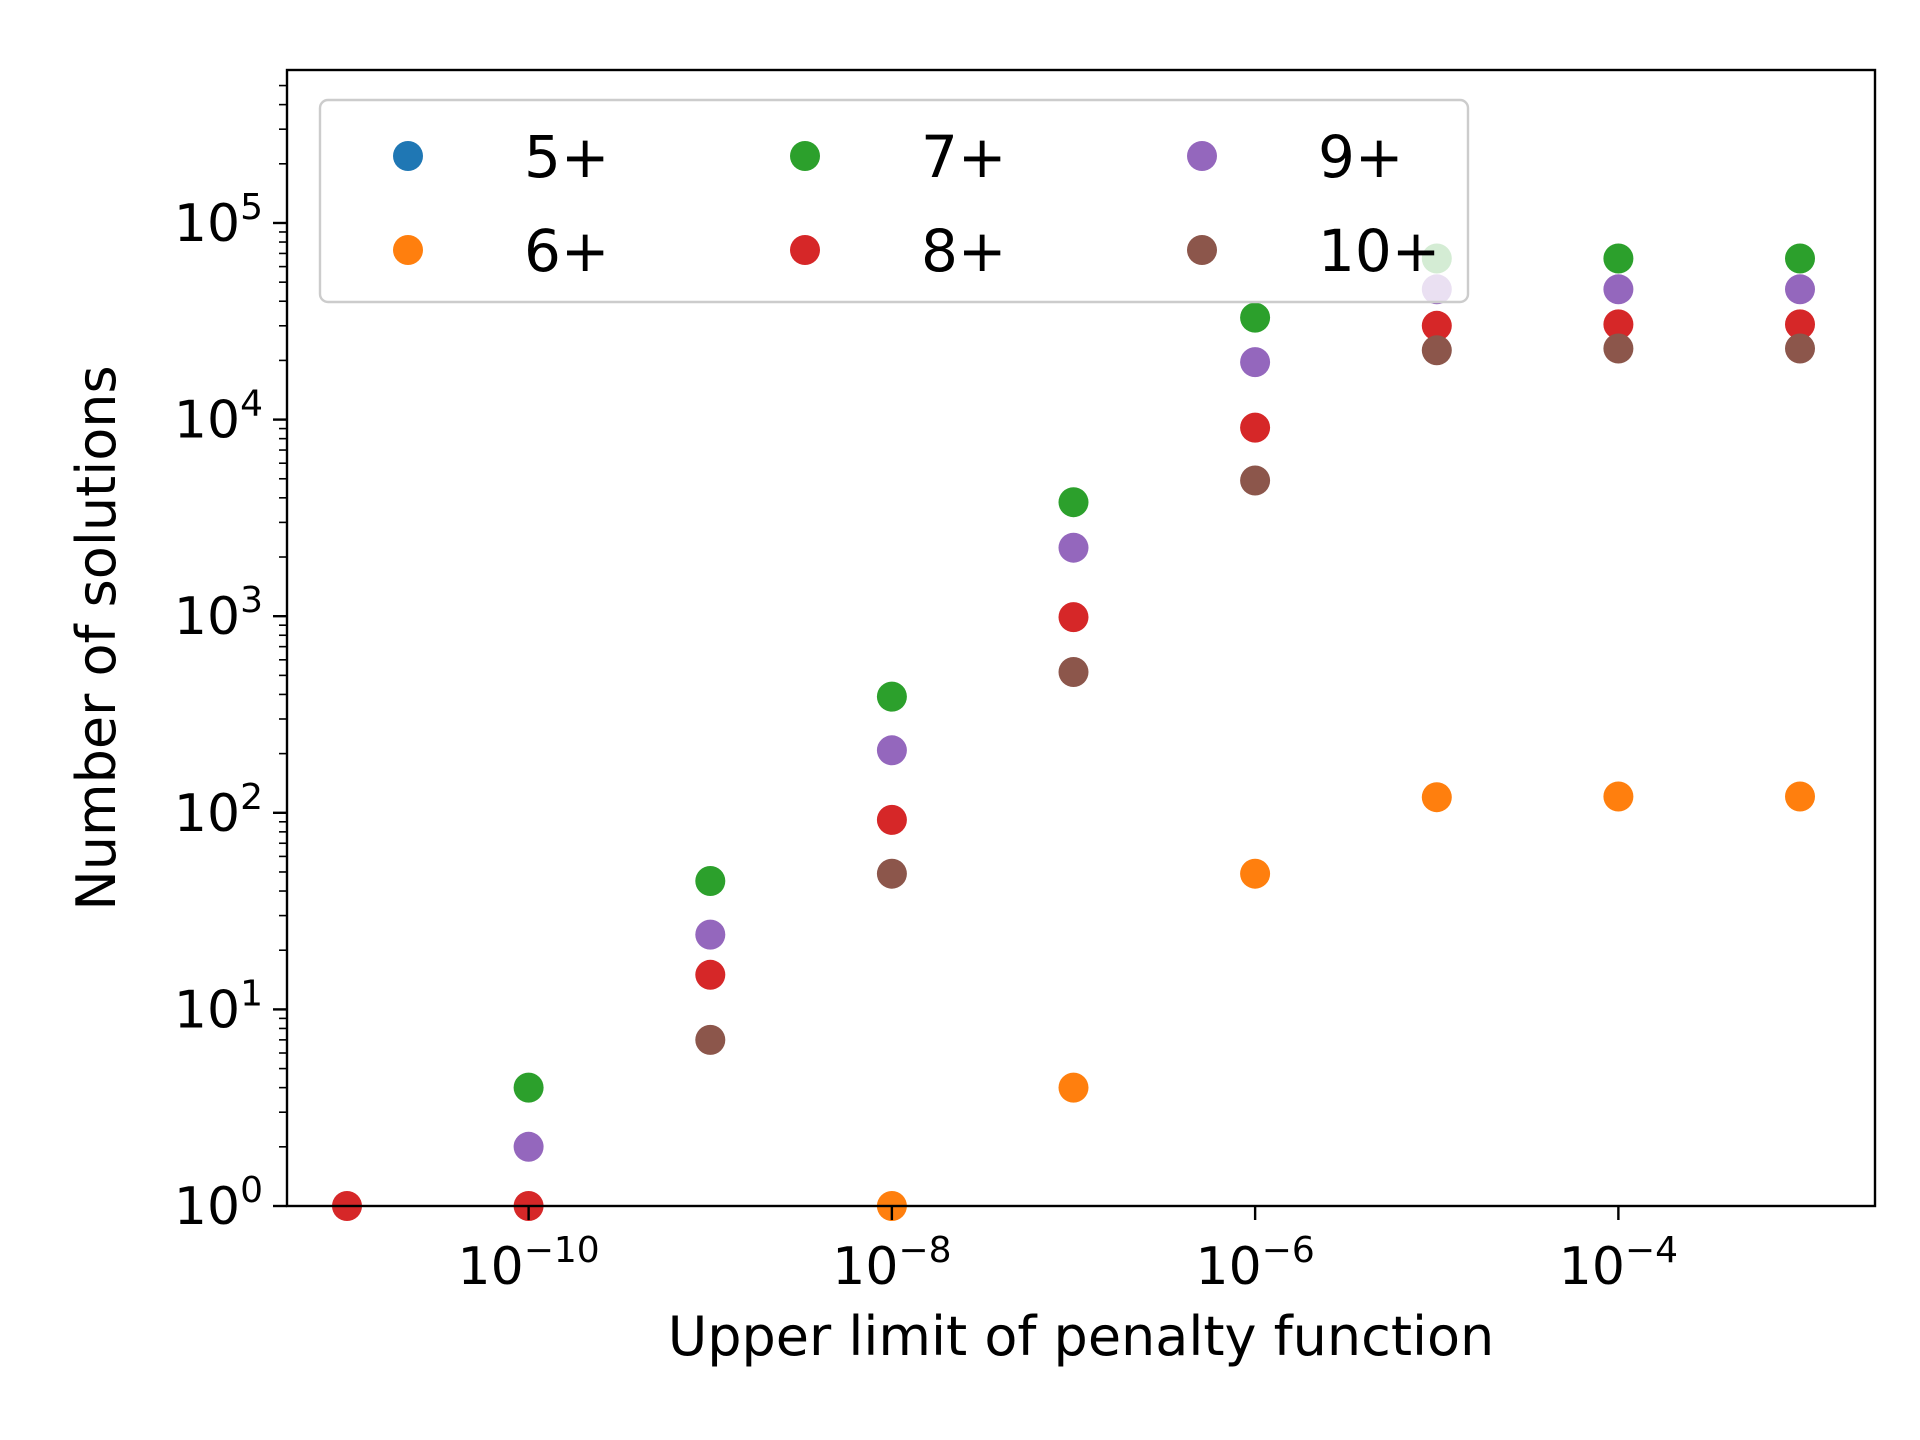 This screenshot has width=1920, height=1440. Describe the element at coordinates (1379, 251) in the screenshot. I see `legend-label-10+: 10+` at that location.